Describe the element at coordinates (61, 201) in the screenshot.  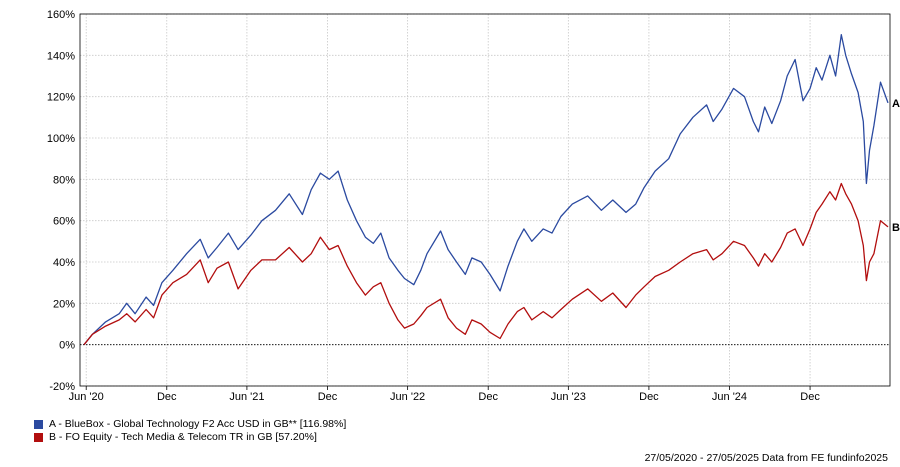
I see `y-axis: -20% 0% 20% 40% 60% 80% 100% 120% 140% 160%` at that location.